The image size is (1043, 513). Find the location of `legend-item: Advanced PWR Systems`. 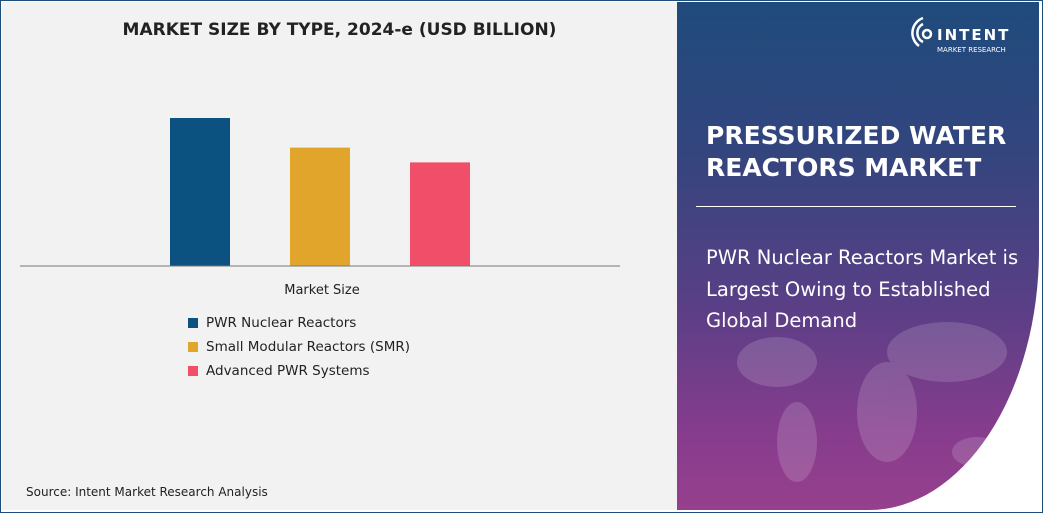

legend-item: Advanced PWR Systems is located at coordinates (279, 371).